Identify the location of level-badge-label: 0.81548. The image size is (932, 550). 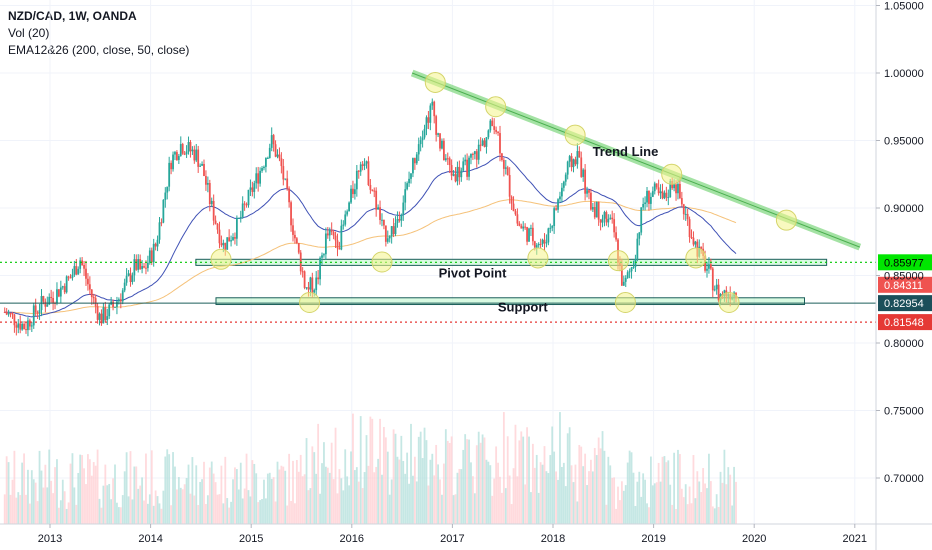
(904, 323).